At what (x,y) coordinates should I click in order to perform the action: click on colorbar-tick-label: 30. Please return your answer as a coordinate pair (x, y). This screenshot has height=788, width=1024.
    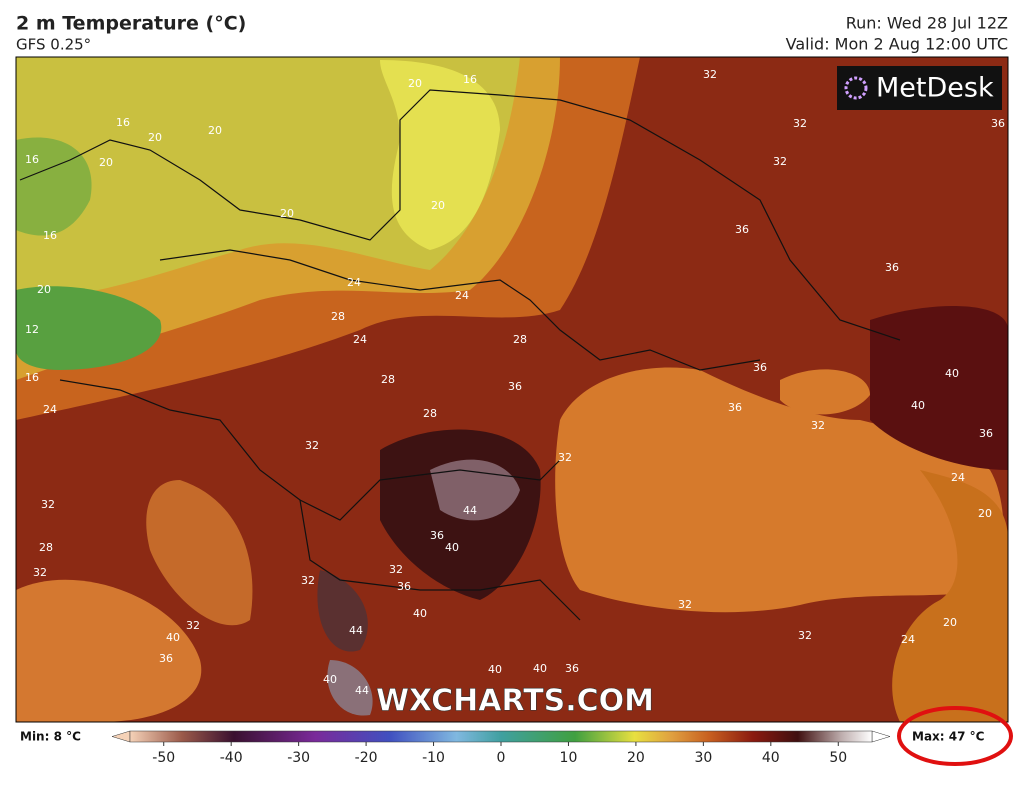
    Looking at the image, I should click on (703, 758).